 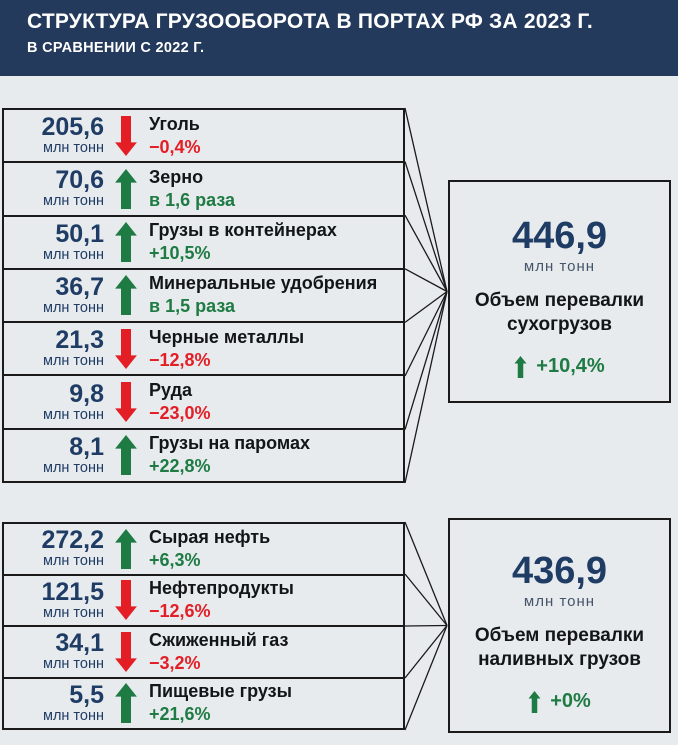 What do you see at coordinates (559, 236) in the screenshot?
I see `total-value: 446,9` at bounding box center [559, 236].